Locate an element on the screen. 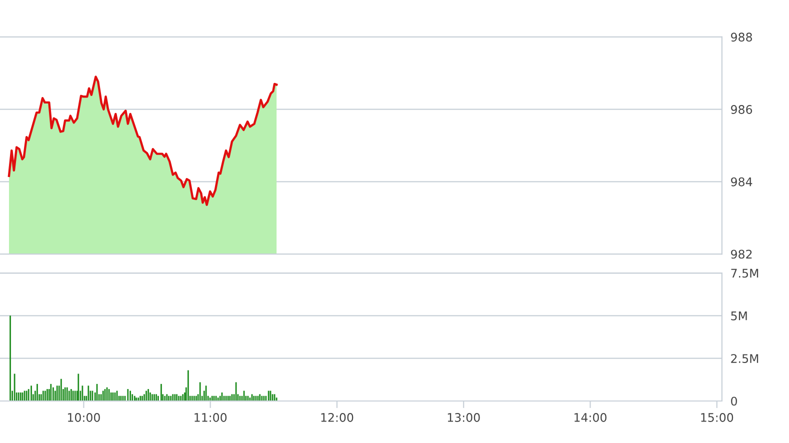 This screenshot has width=789, height=443. x-tick-label: 14:00 is located at coordinates (590, 417).